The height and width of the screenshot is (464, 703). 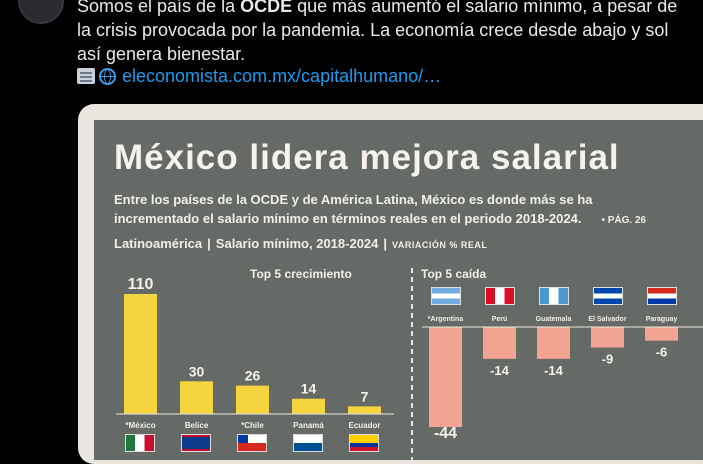 I want to click on data-label-drop-2: -14, so click(x=554, y=370).